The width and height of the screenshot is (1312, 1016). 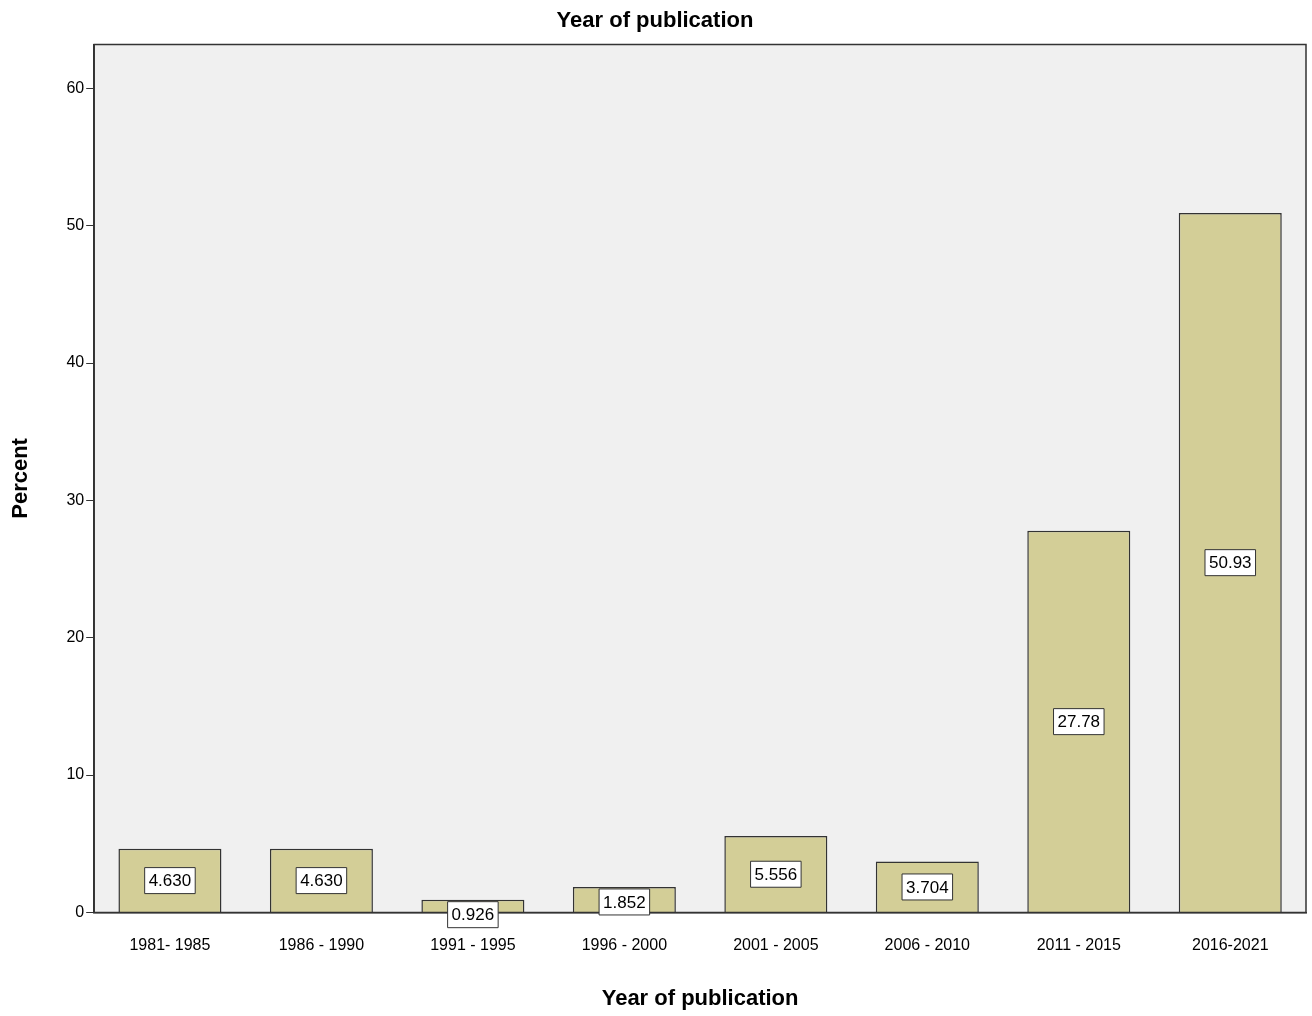 What do you see at coordinates (624, 945) in the screenshot?
I see `x-tick-label: 1996 - 2000` at bounding box center [624, 945].